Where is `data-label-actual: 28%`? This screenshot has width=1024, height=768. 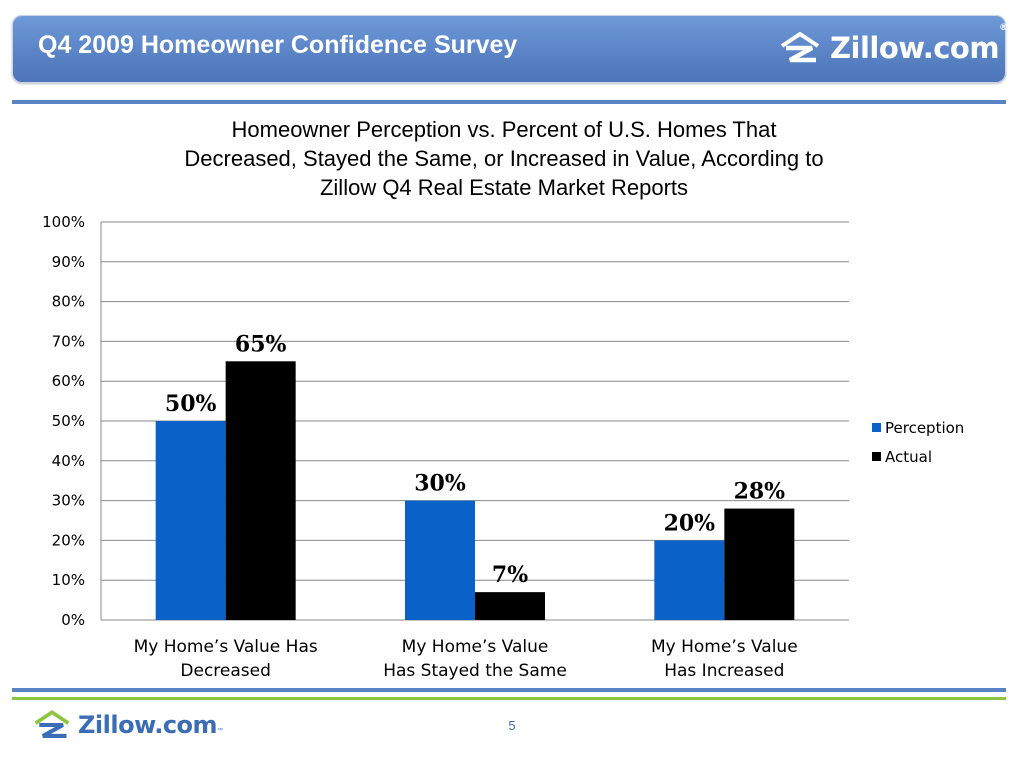
data-label-actual: 28% is located at coordinates (760, 492).